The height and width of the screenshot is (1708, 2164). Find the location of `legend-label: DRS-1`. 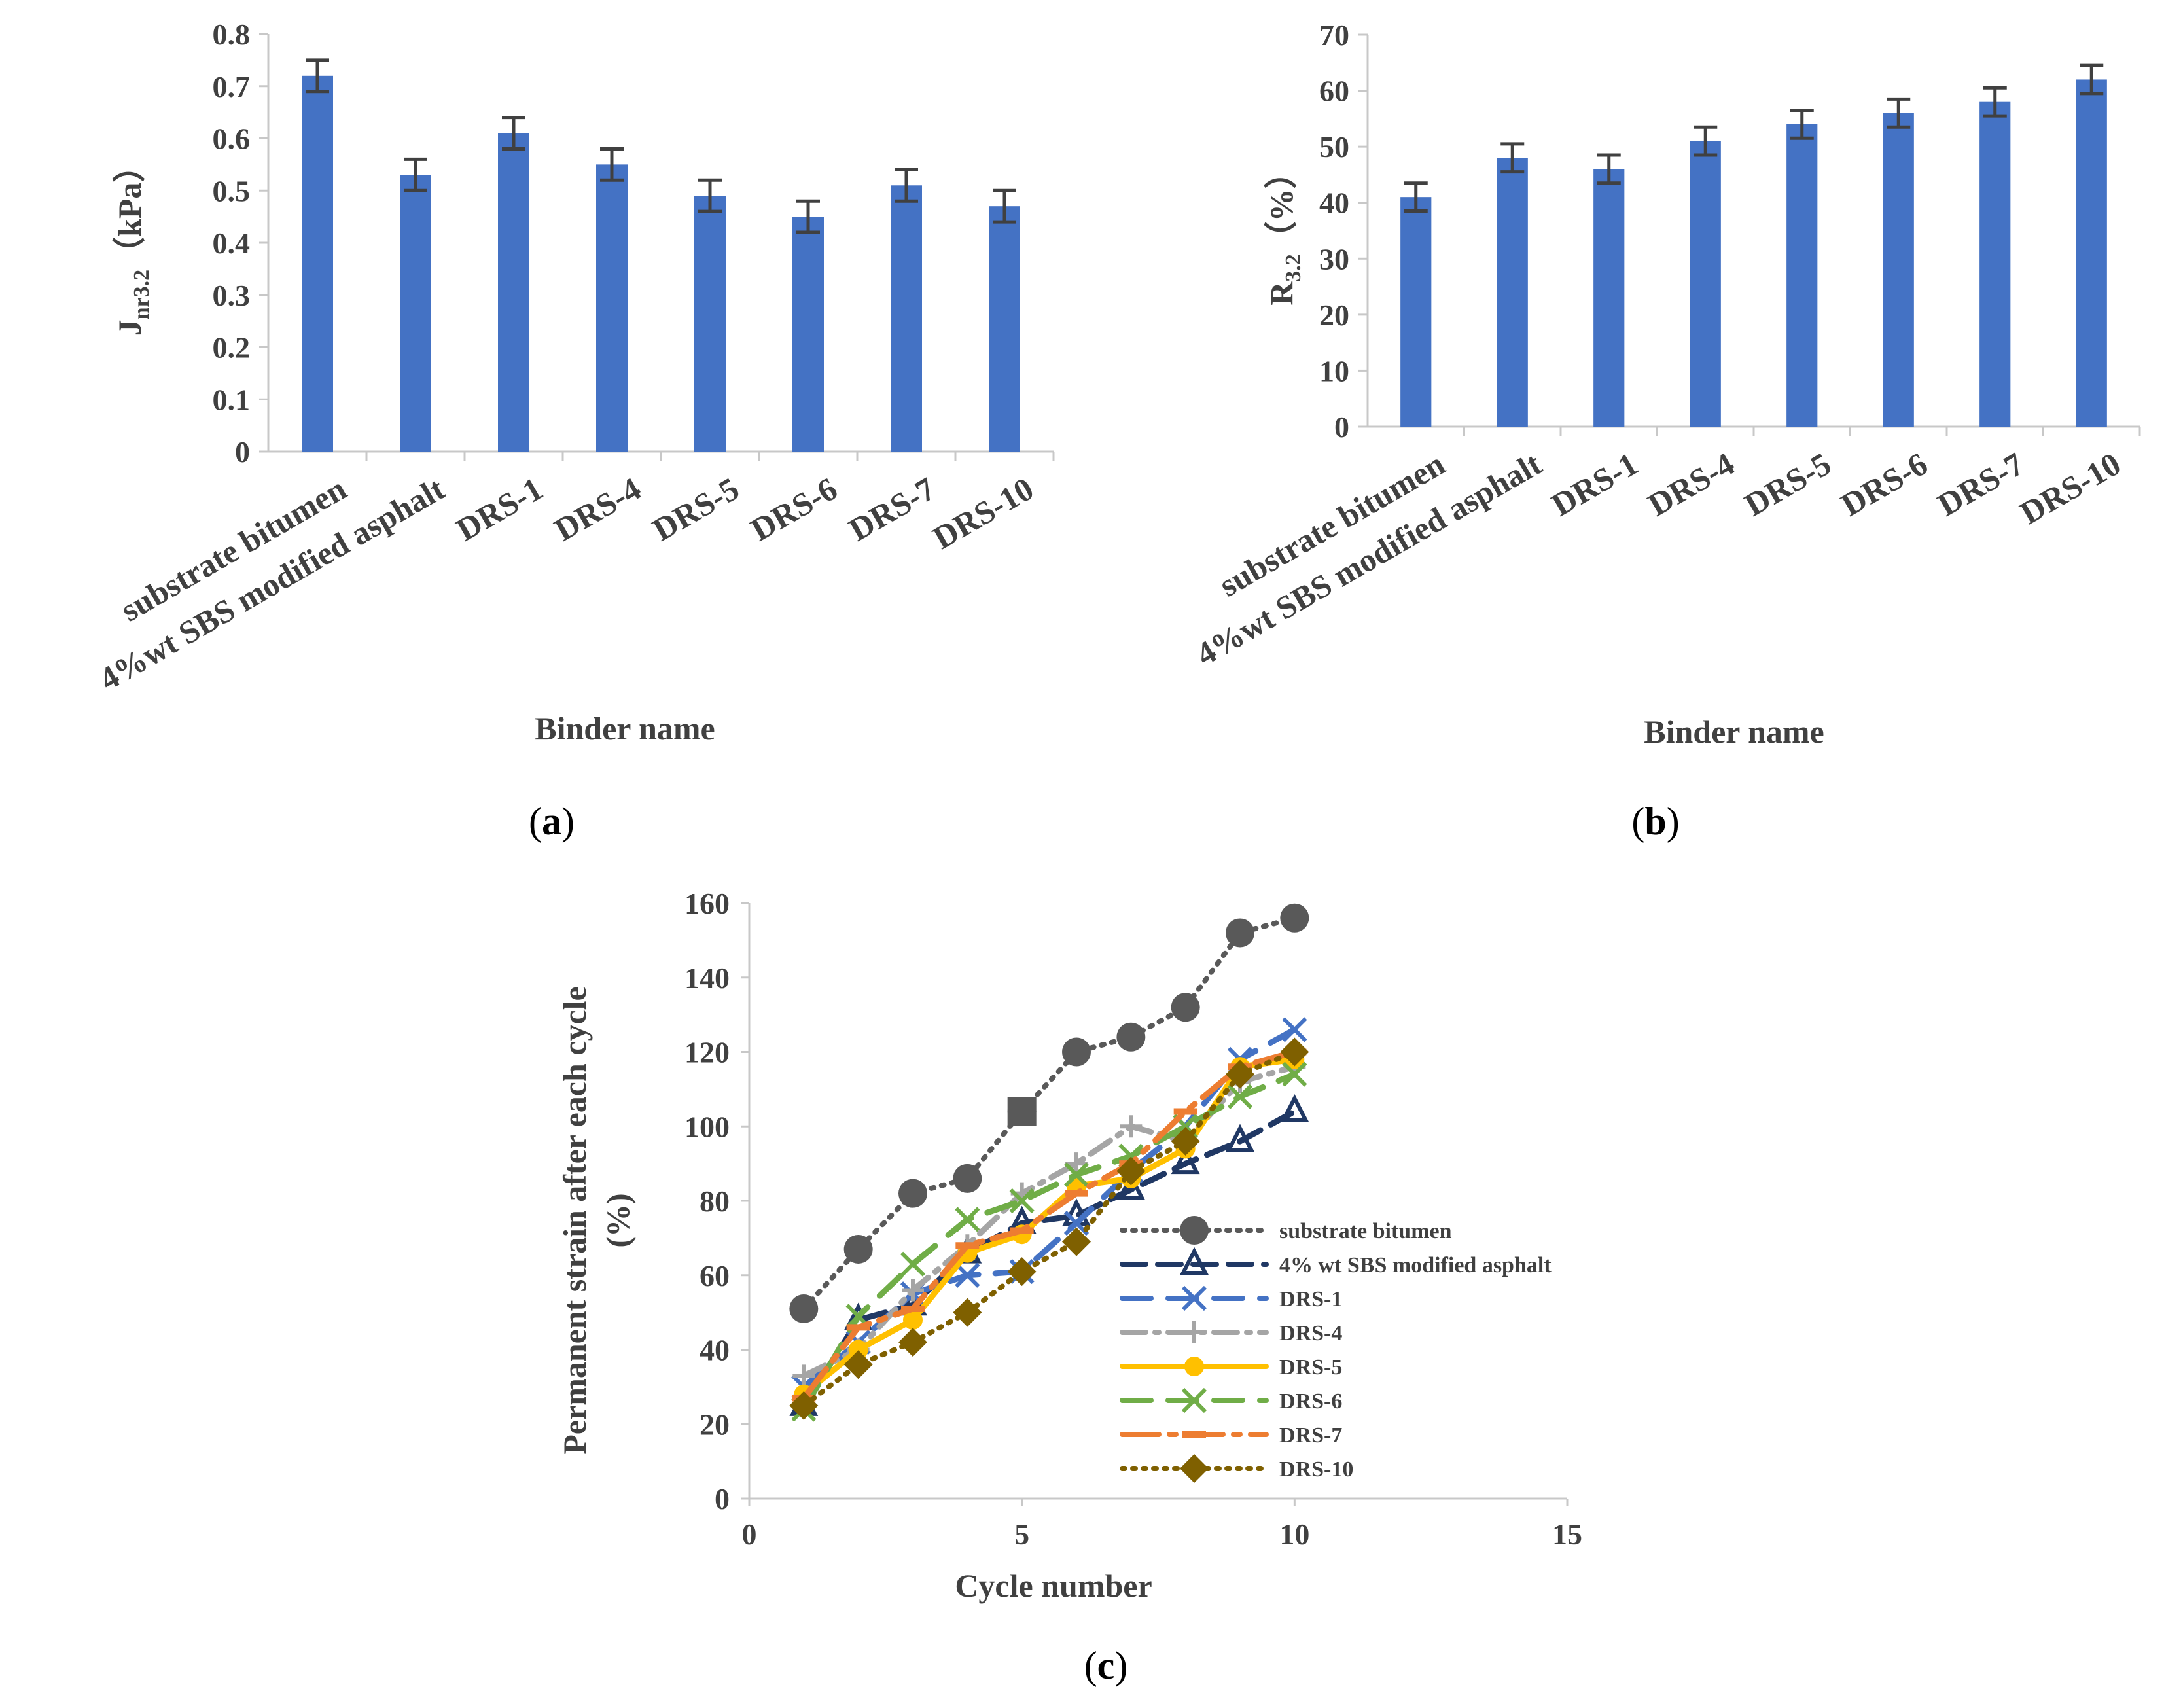

legend-label: DRS-1 is located at coordinates (1311, 1299).